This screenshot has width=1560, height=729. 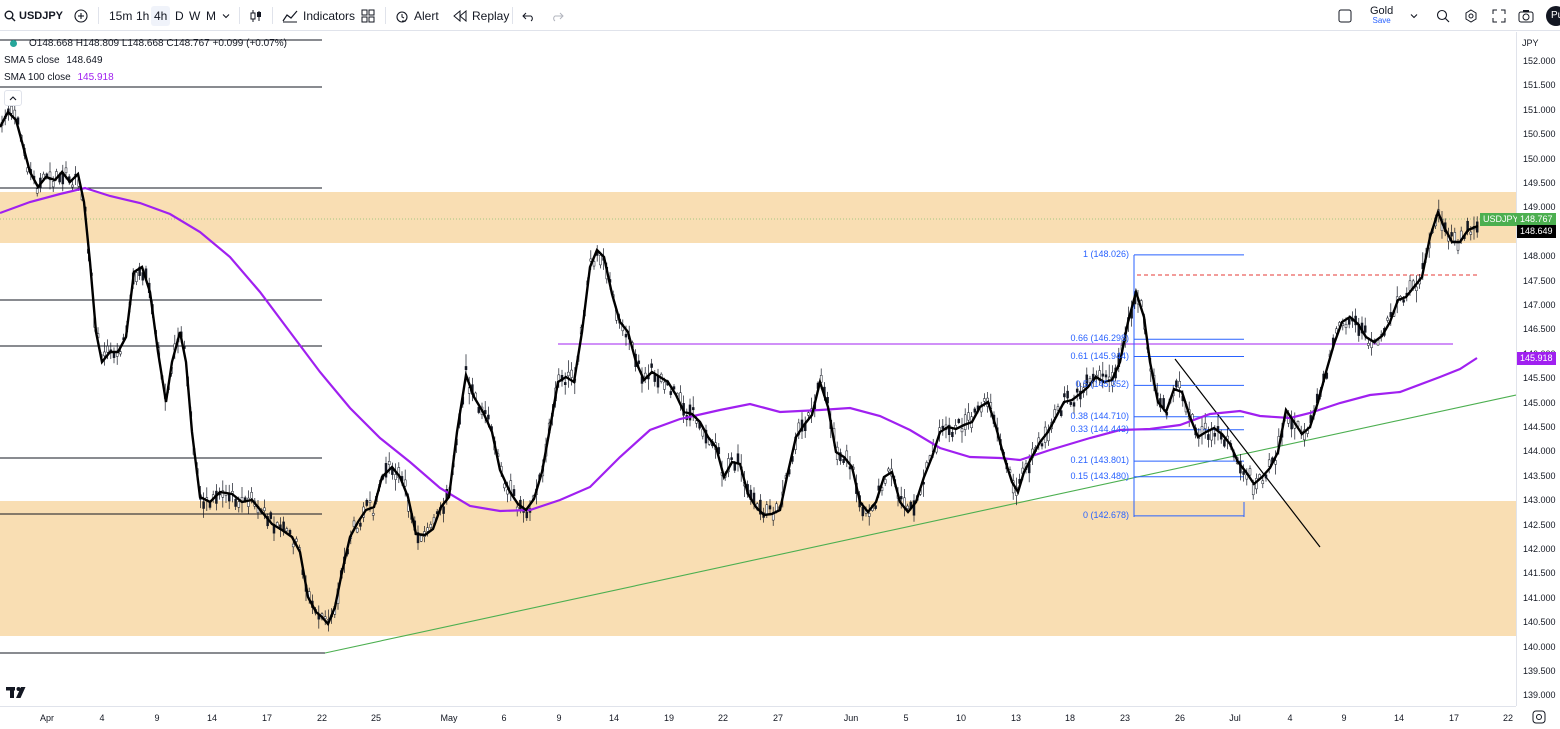 I want to click on replay-button: Replay, so click(x=481, y=15).